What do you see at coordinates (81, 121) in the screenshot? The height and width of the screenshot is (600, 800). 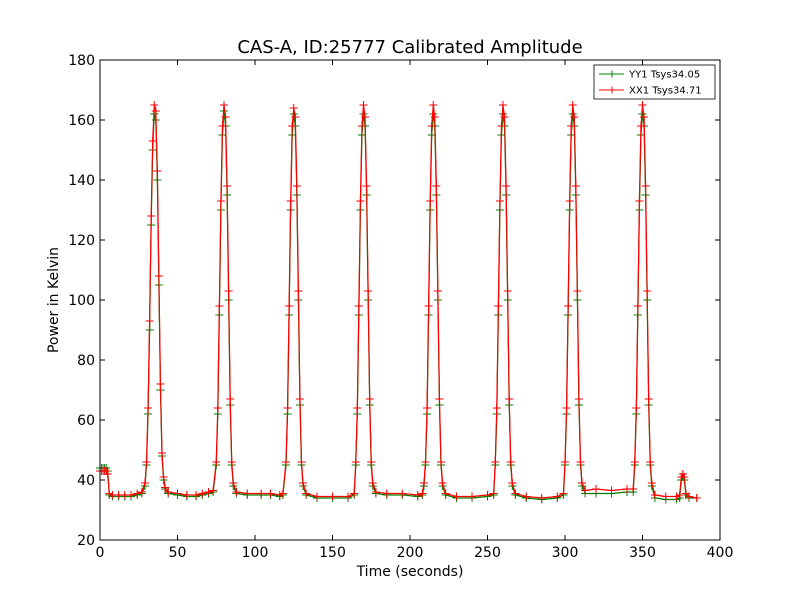 I see `y-tick-label-160: 160` at bounding box center [81, 121].